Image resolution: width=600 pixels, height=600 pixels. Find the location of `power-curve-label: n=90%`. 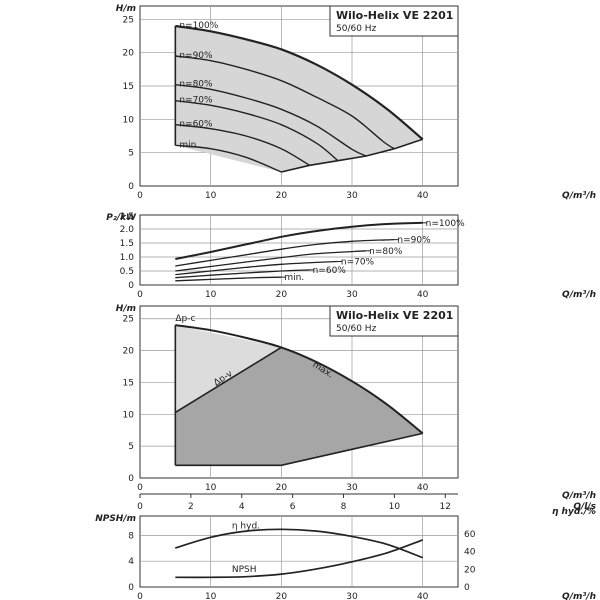

power-curve-label: n=90% is located at coordinates (414, 241).